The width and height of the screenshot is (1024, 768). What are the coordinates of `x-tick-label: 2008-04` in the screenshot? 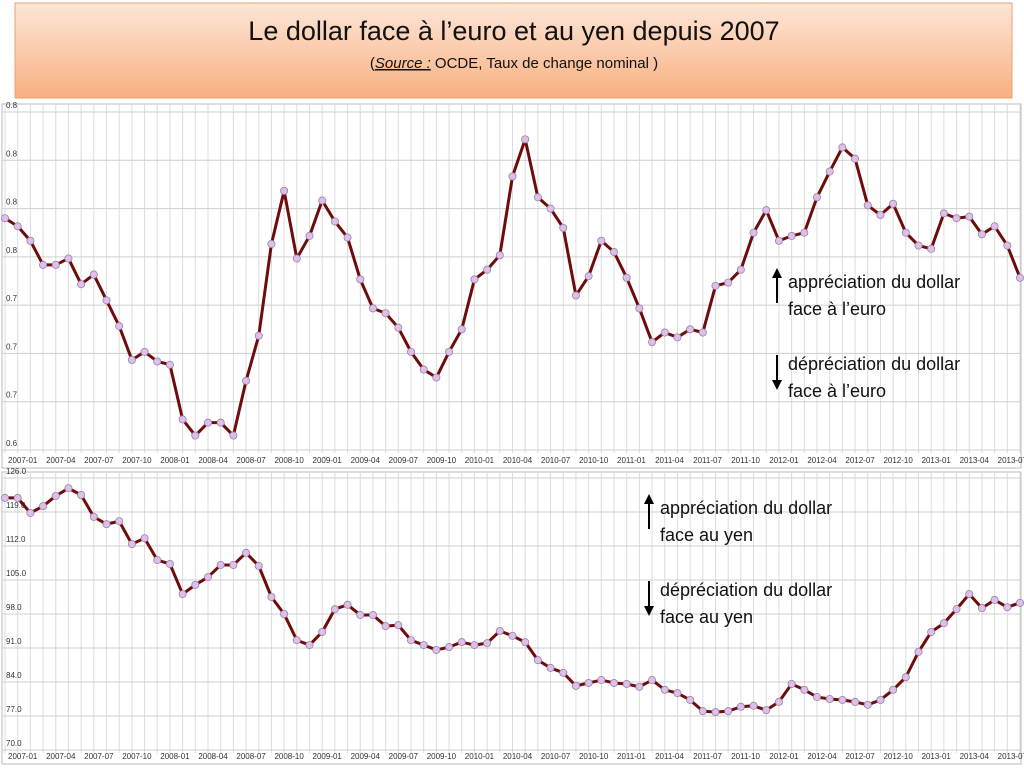 It's located at (213, 756).